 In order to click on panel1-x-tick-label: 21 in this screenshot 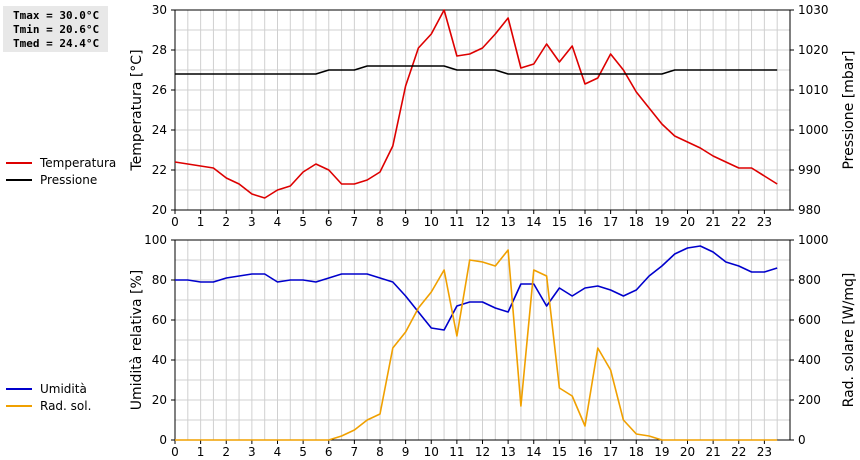, I will do `click(712, 222)`.